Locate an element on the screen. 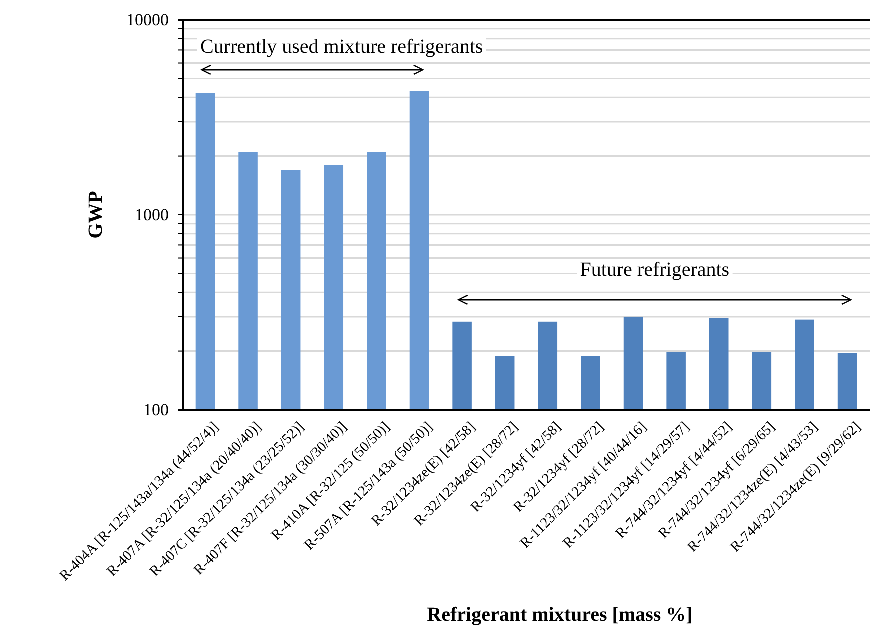 The image size is (873, 628). annotation: Future refrigerants is located at coordinates (655, 270).